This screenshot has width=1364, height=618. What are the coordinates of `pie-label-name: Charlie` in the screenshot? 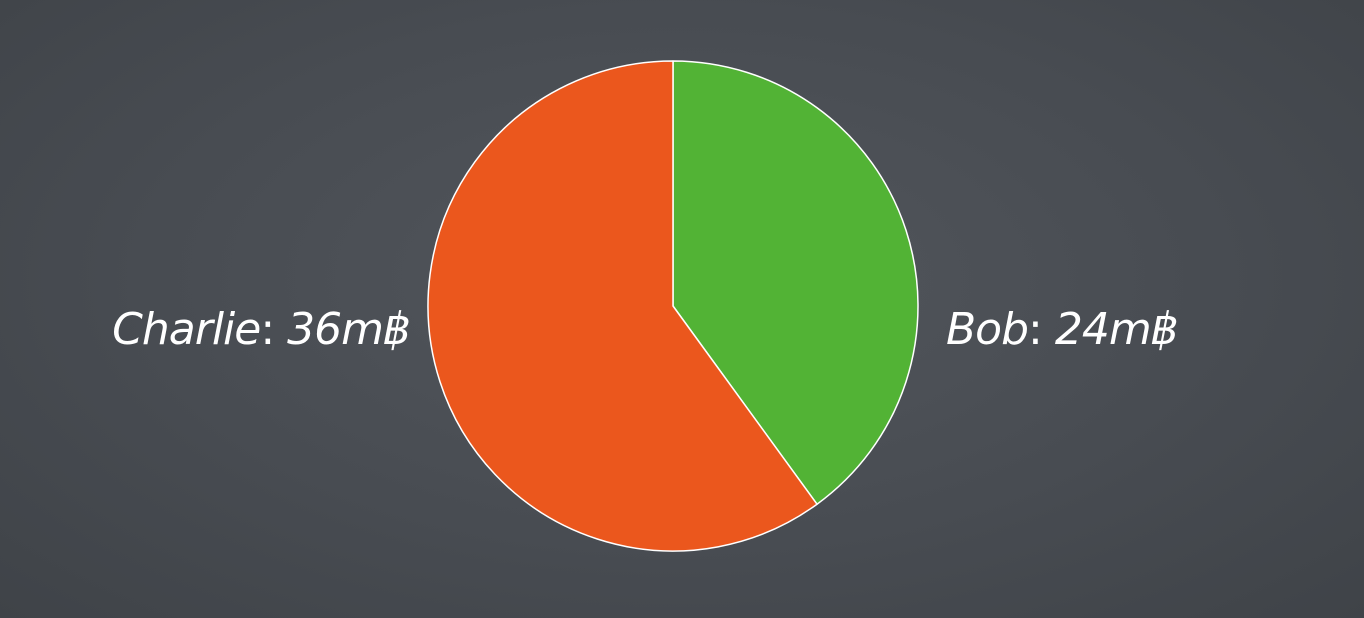 It's located at (186, 329).